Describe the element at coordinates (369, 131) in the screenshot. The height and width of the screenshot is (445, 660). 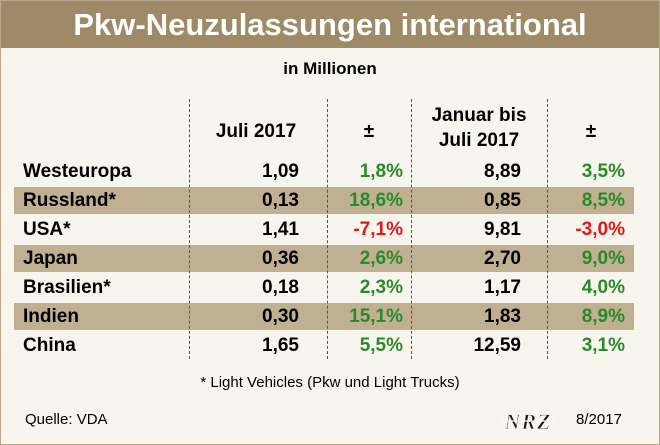
I see `column-header-change-juli: ±` at that location.